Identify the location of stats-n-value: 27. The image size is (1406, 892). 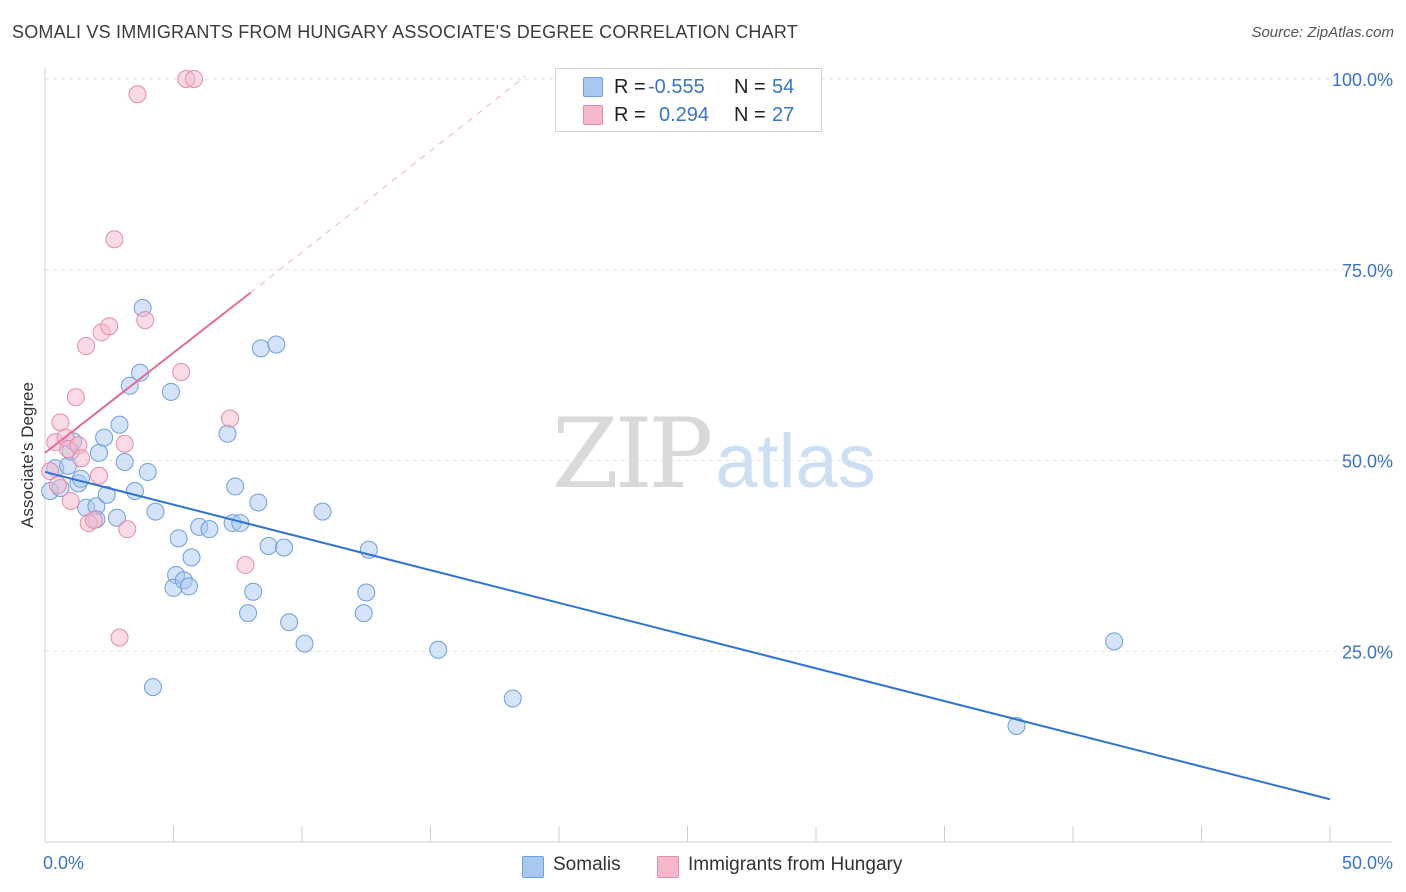
(783, 115).